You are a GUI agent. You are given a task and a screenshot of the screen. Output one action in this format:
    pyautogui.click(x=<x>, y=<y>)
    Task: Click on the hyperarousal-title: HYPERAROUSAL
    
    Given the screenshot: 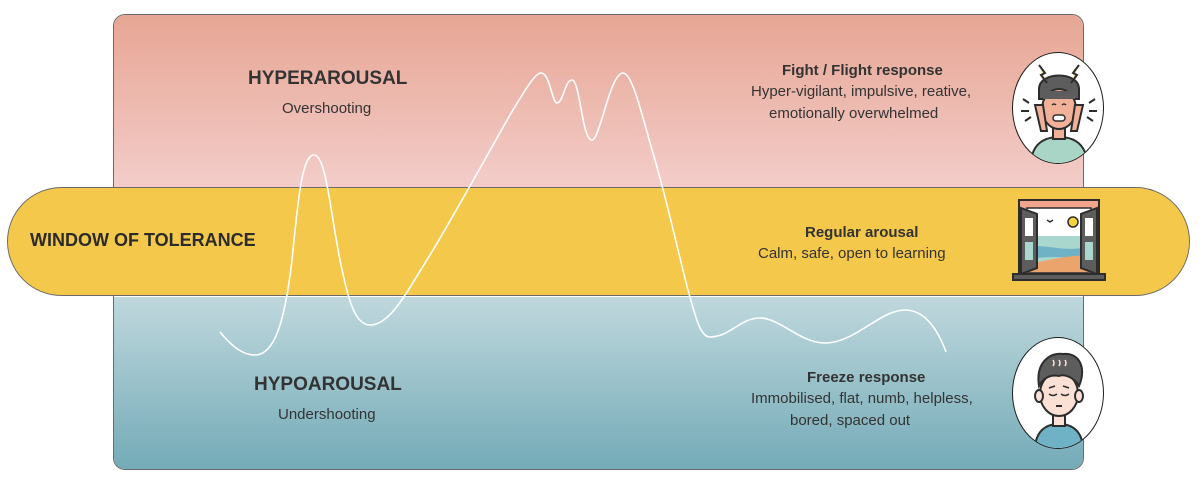 What is the action you would take?
    pyautogui.click(x=328, y=78)
    